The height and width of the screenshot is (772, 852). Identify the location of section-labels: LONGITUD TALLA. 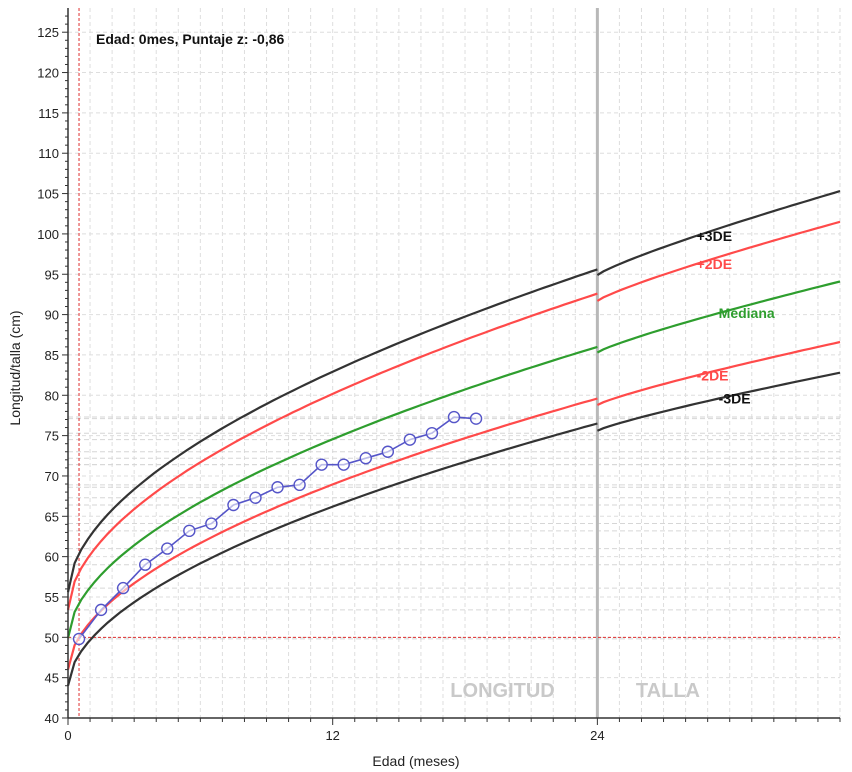
(575, 691).